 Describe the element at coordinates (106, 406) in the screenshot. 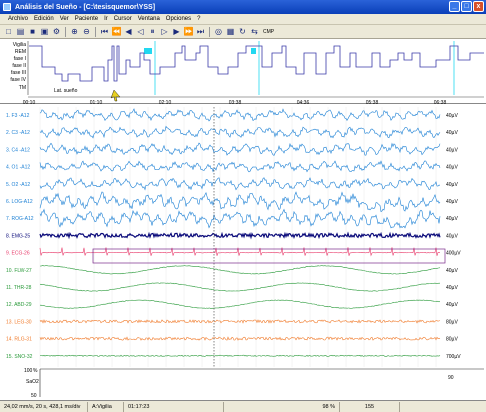

I see `status-stage: A:Vigilia` at that location.